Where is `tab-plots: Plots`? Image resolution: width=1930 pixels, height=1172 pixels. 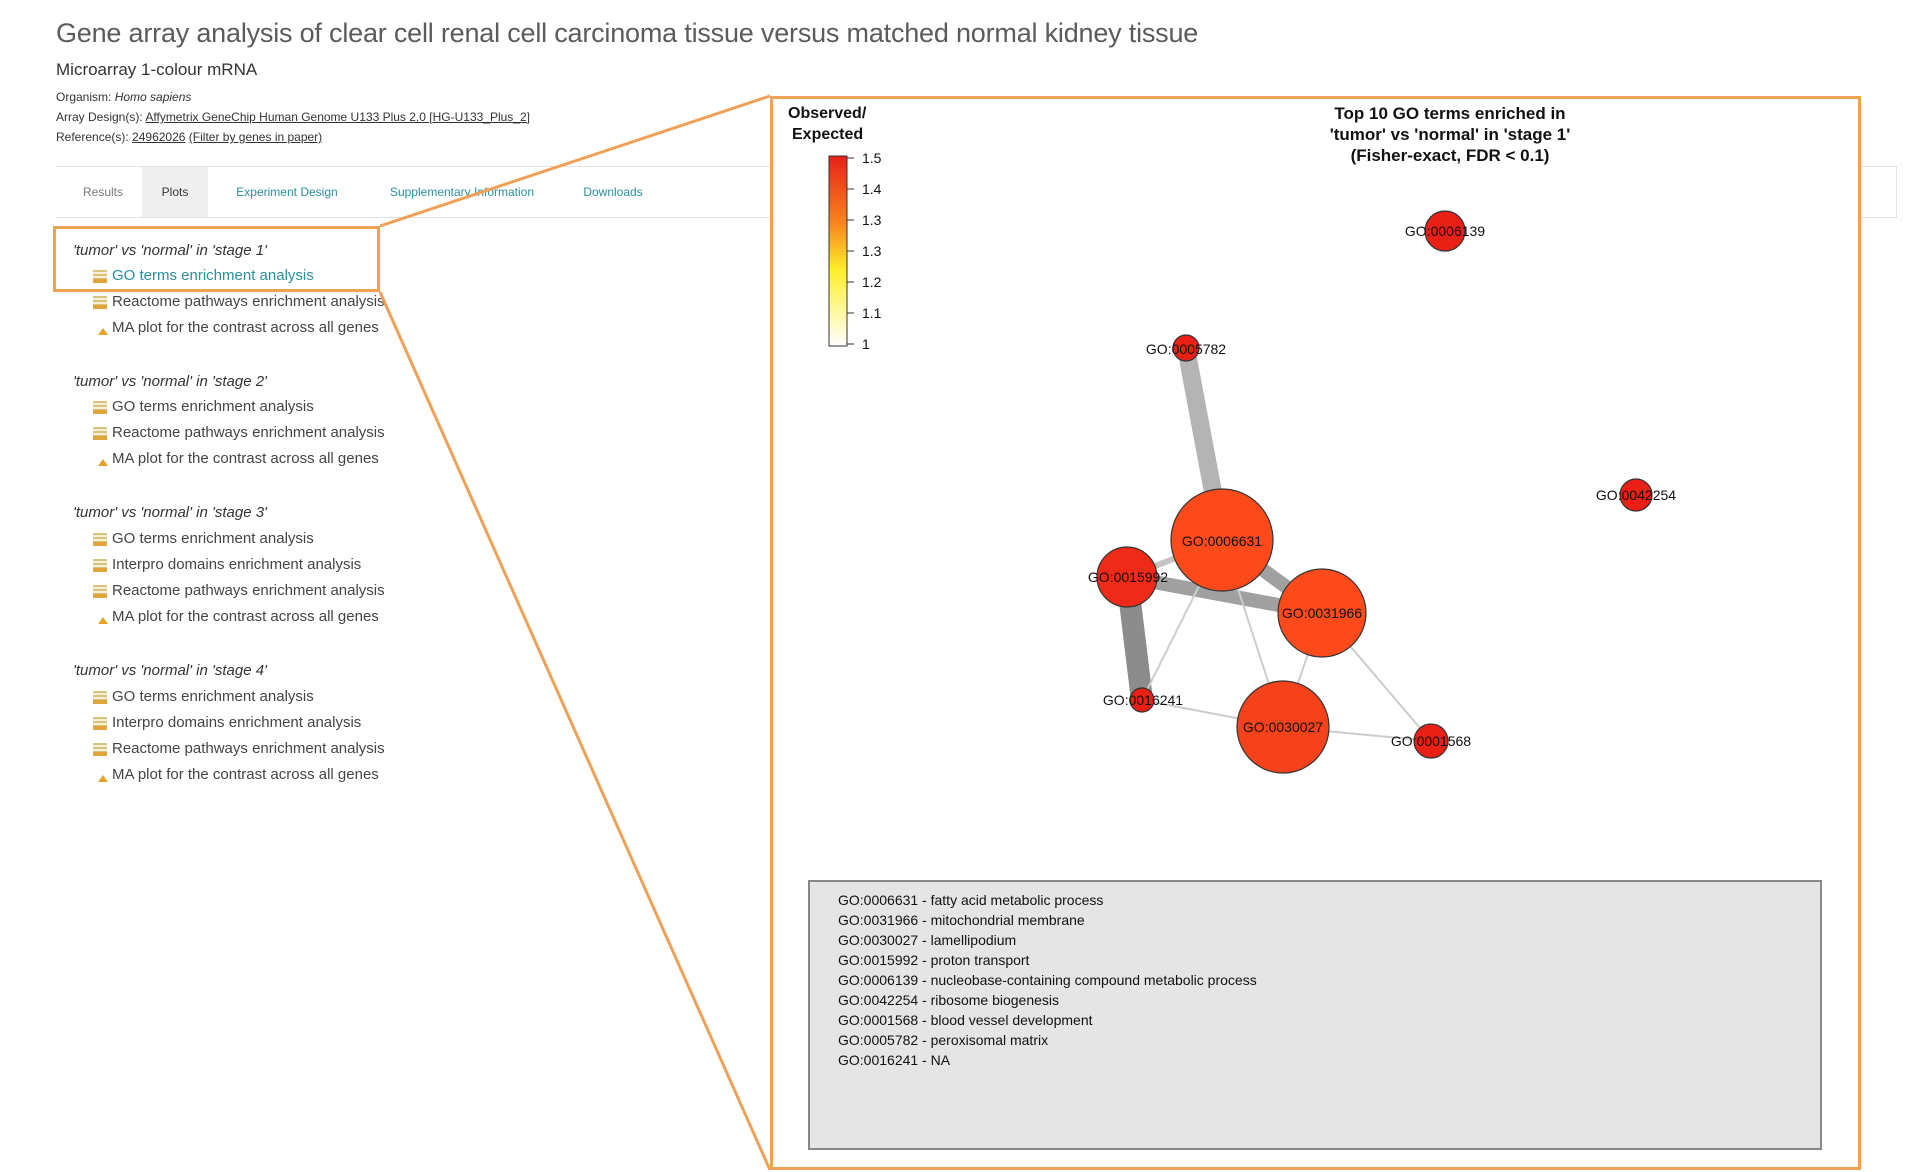
tab-plots: Plots is located at coordinates (175, 192).